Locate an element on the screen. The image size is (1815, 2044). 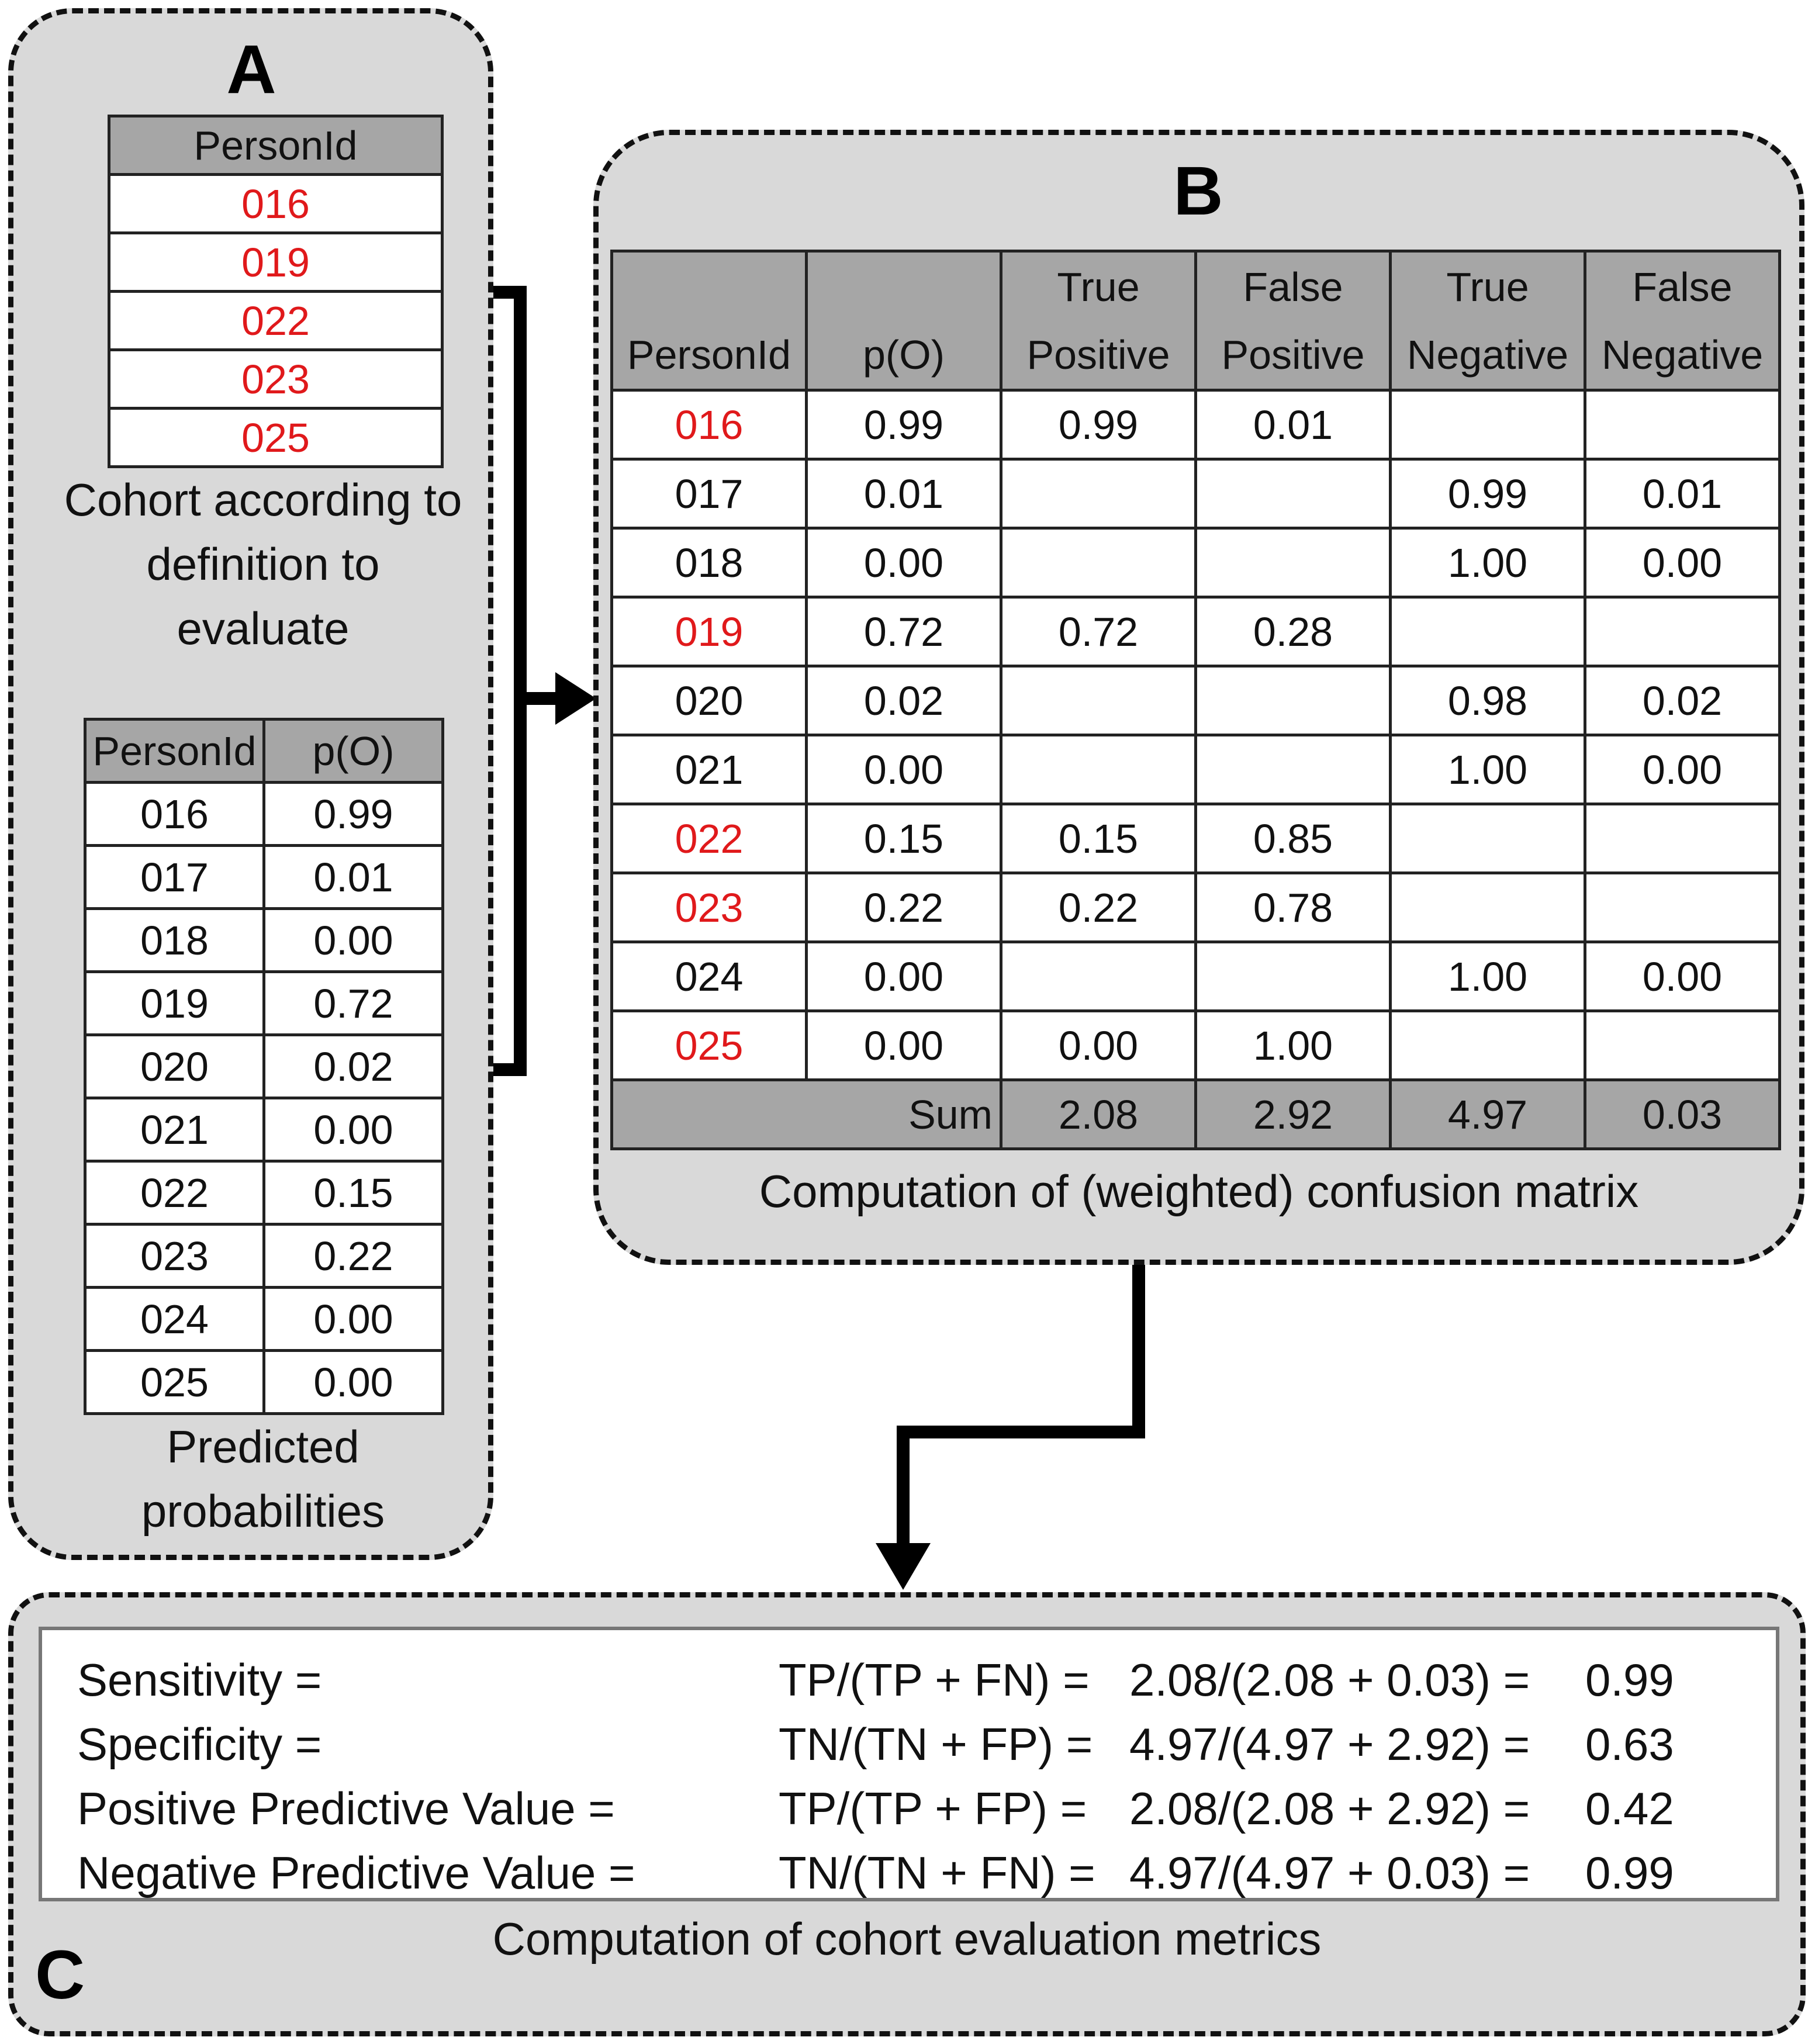
cm-cell-fp: 0.78 is located at coordinates (1293, 907).